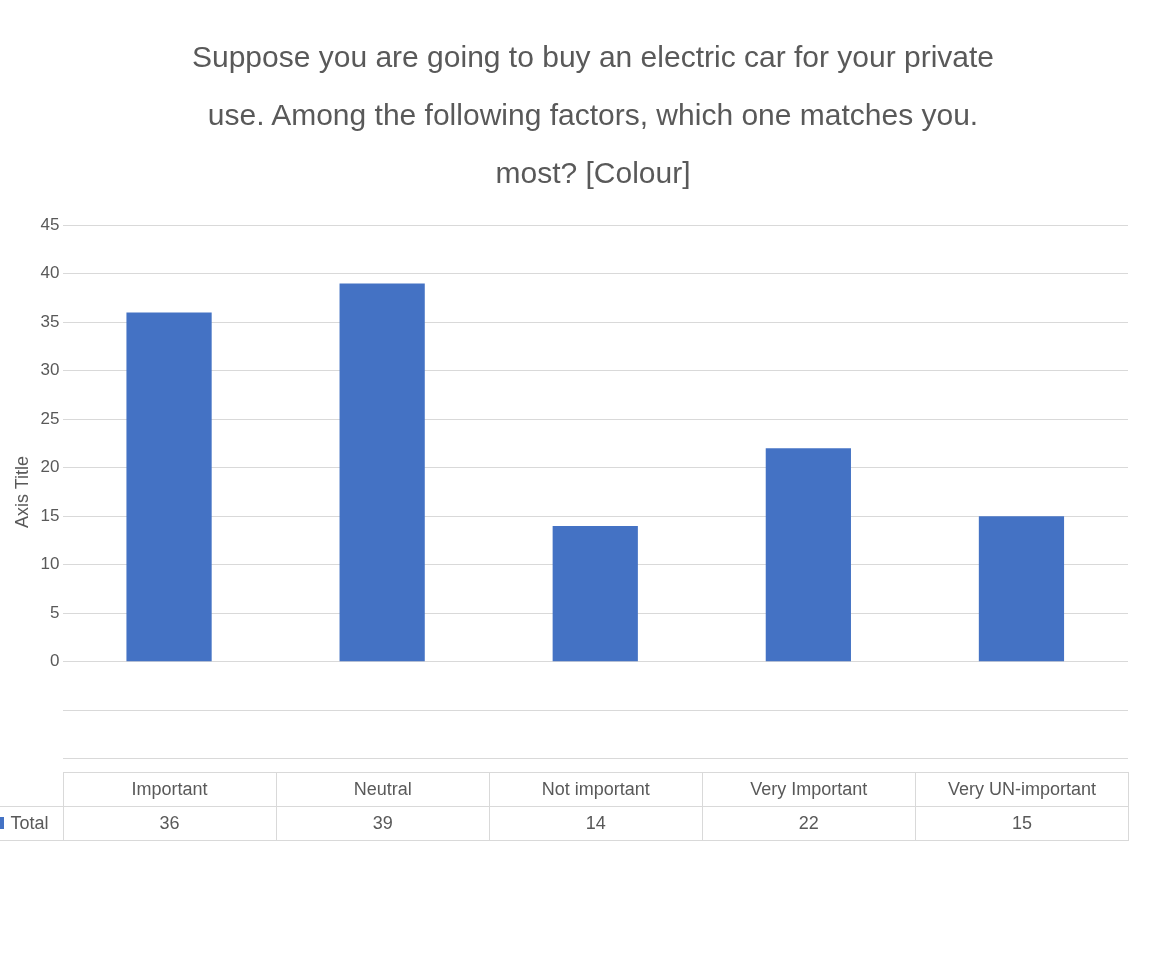  What do you see at coordinates (593, 115) in the screenshot?
I see `chart-title: Suppose you are going to buy an electric car for your private use. Among the following factors, which one matches you. most? [Colour]` at bounding box center [593, 115].